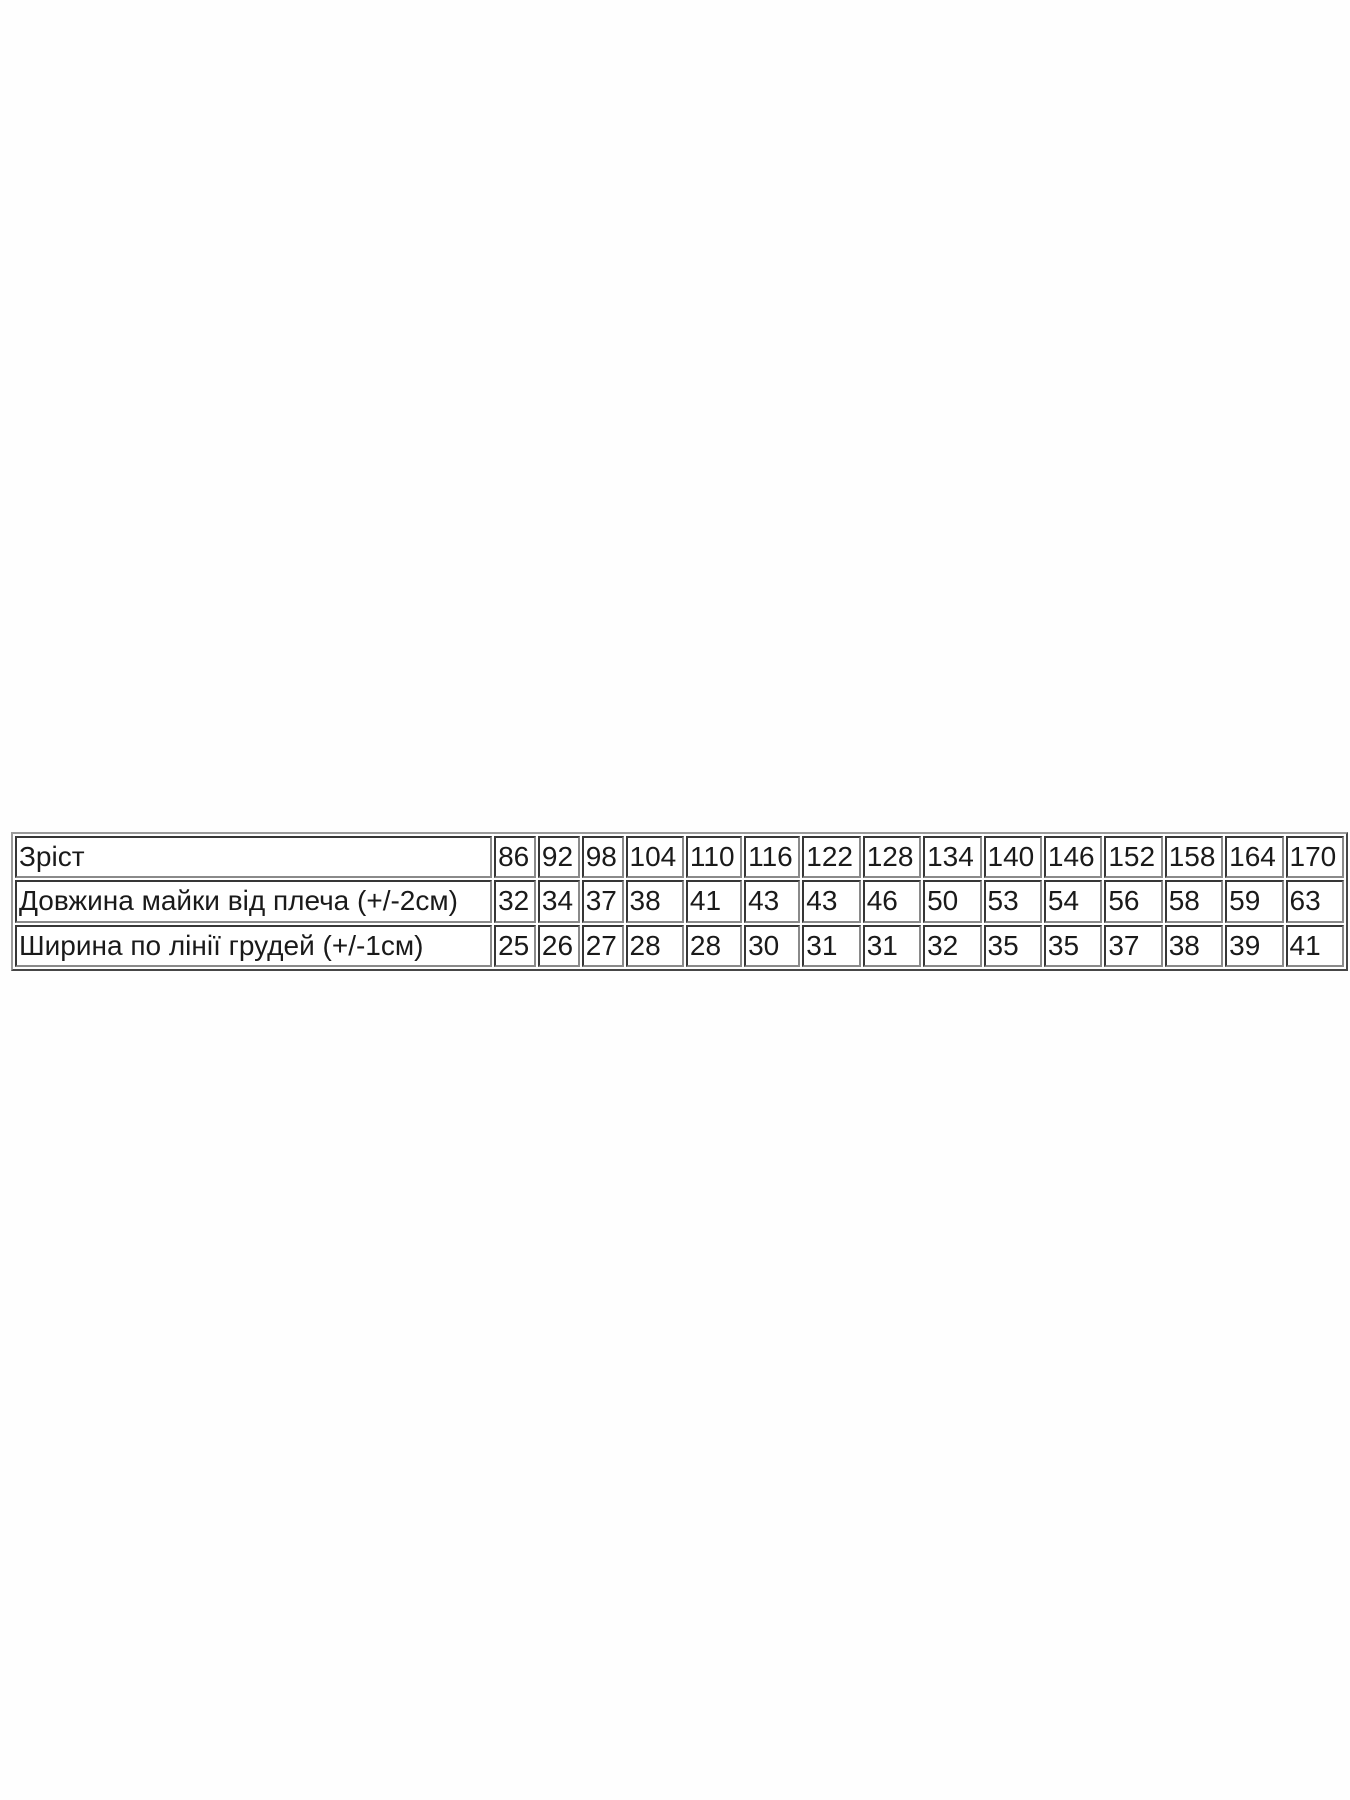 Image resolution: width=1350 pixels, height=1800 pixels. What do you see at coordinates (654, 857) in the screenshot?
I see `table-cell: 104` at bounding box center [654, 857].